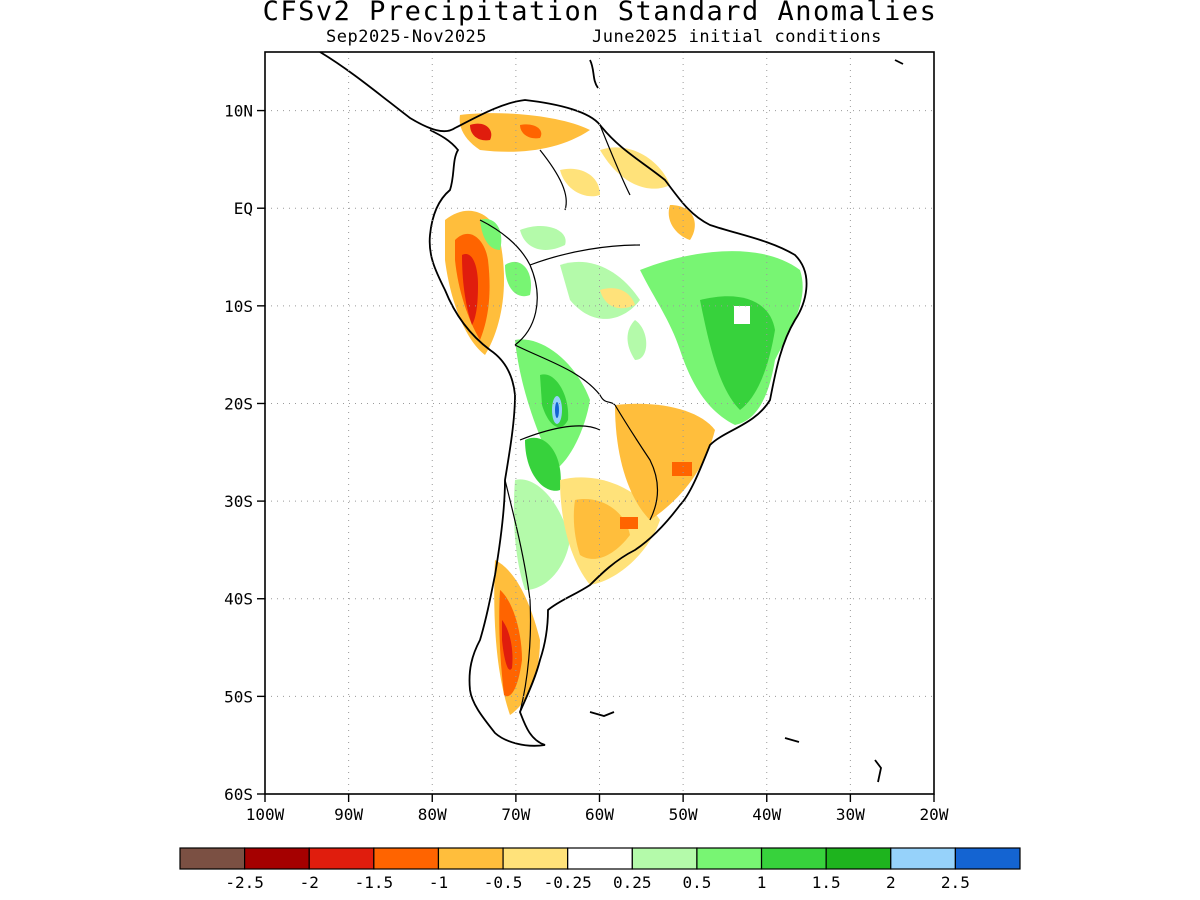 The width and height of the screenshot is (1200, 900). I want to click on colorbar-label: -1, so click(438, 882).